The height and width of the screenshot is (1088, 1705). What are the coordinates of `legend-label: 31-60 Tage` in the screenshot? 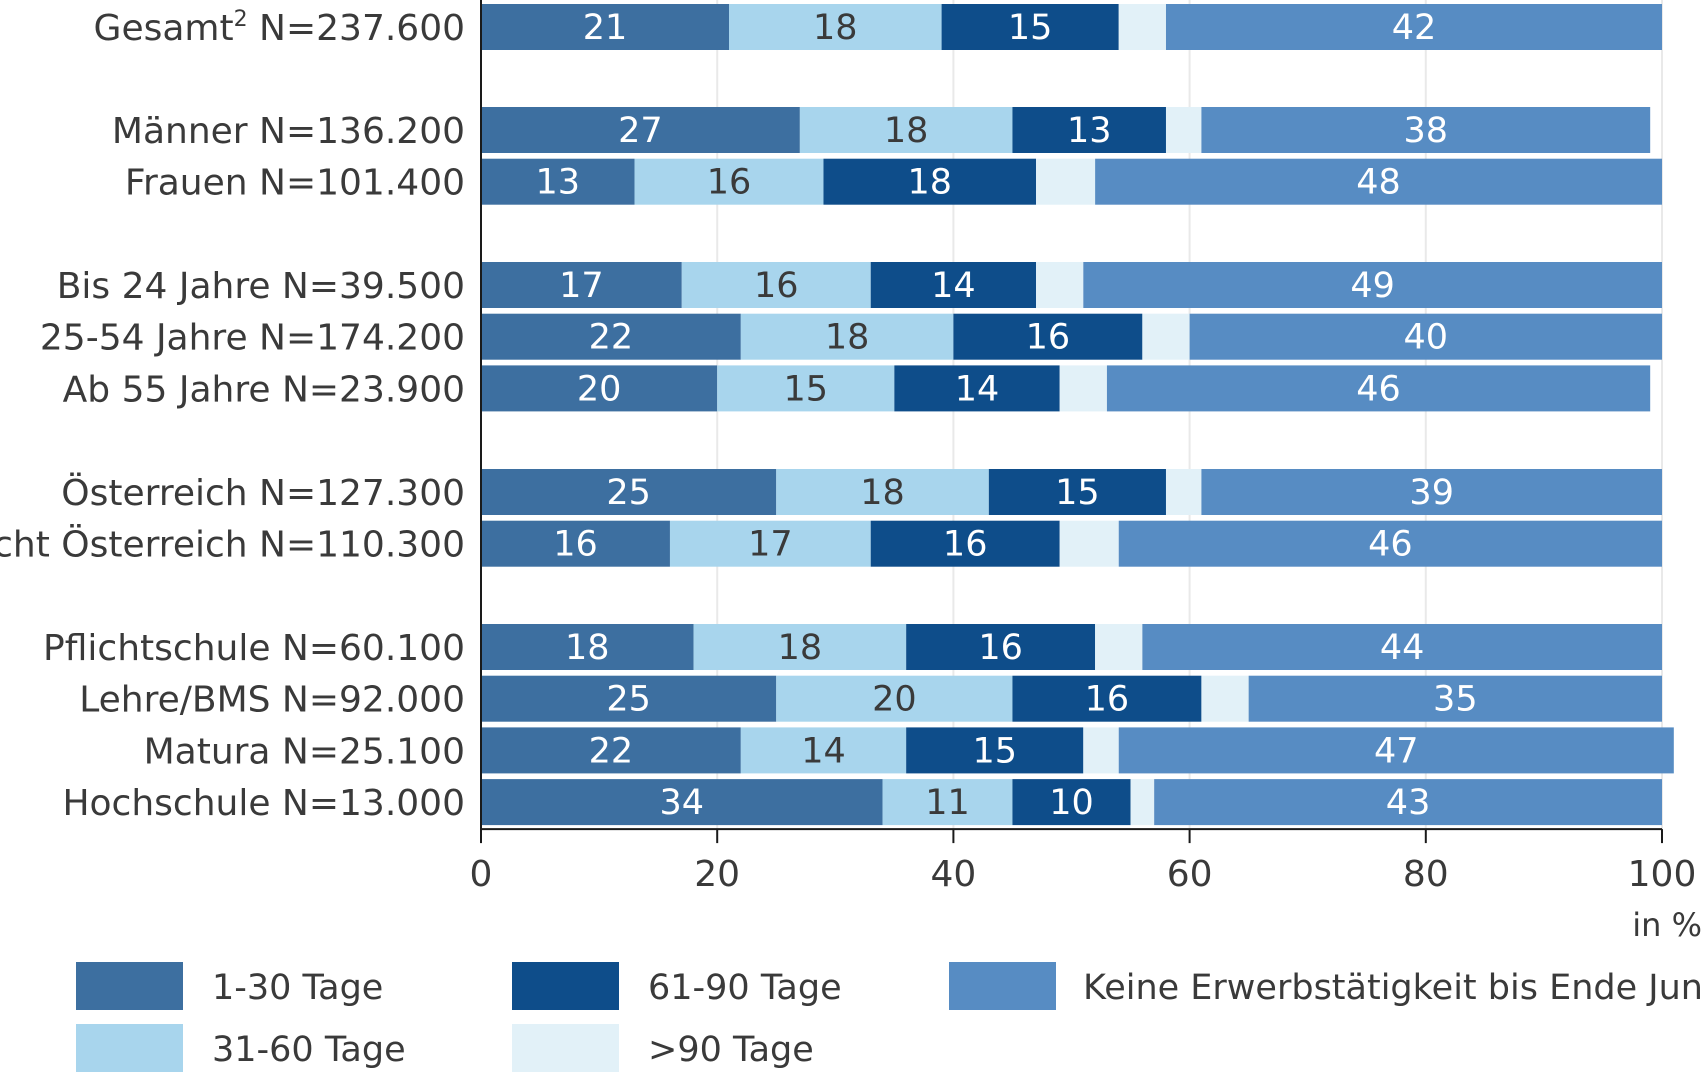 It's located at (309, 1050).